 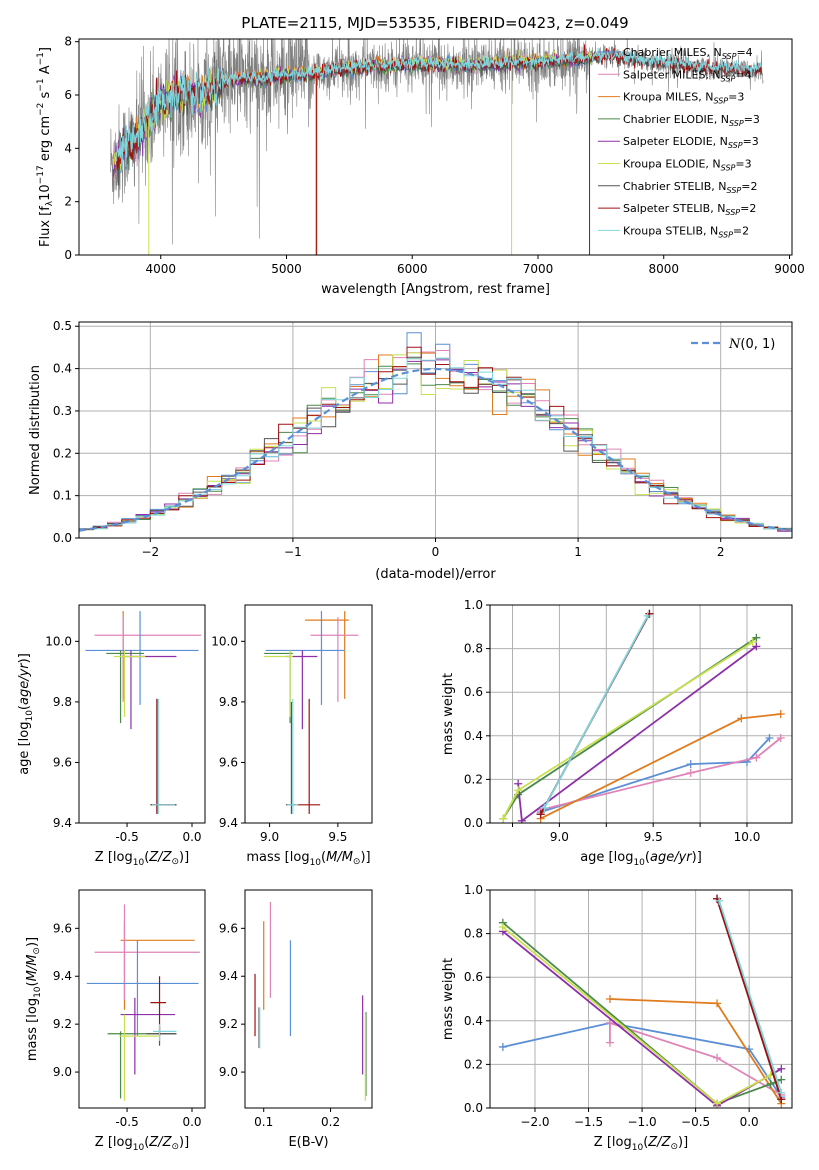 What do you see at coordinates (435, 574) in the screenshot?
I see `residuals-x-label: (data-model)/error` at bounding box center [435, 574].